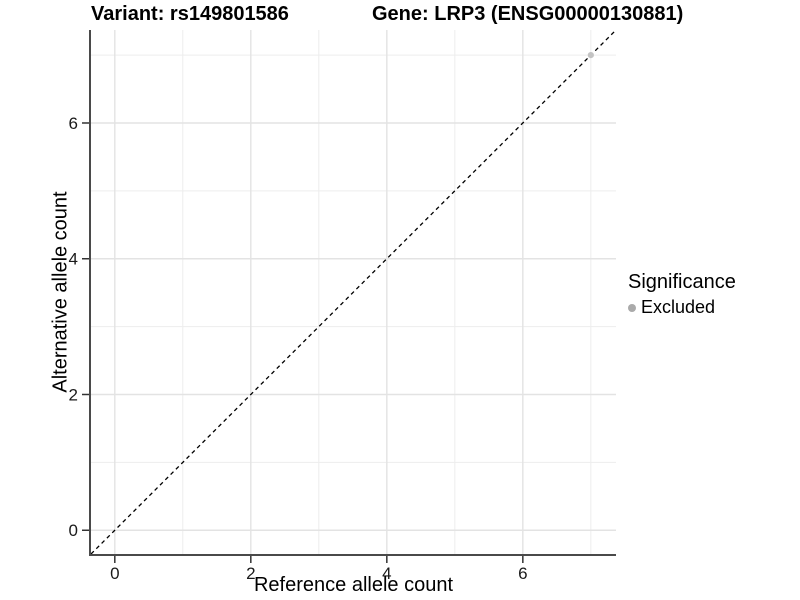 The image size is (800, 600). I want to click on y-axis-title: Alternative allele count, so click(60, 292).